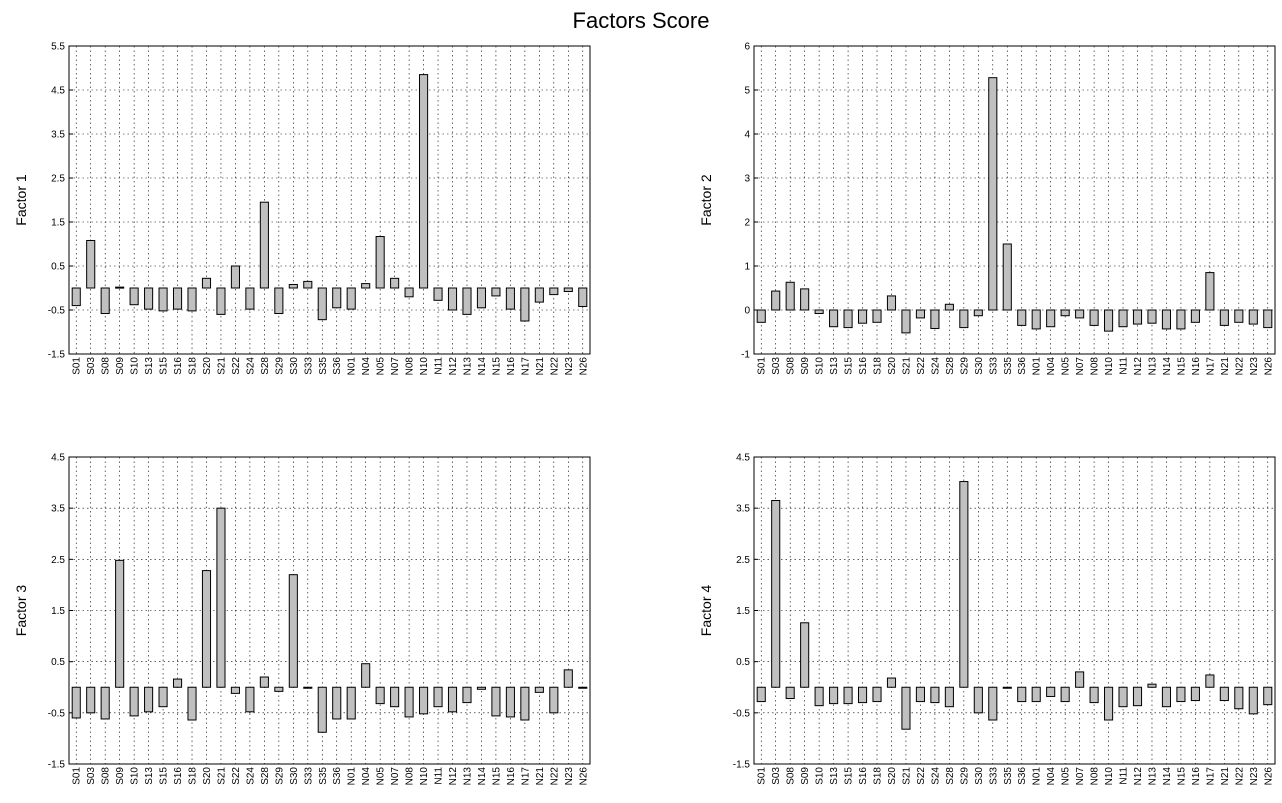 The image size is (1282, 803). Describe the element at coordinates (762, 366) in the screenshot. I see `x-tick-label: S01` at that location.